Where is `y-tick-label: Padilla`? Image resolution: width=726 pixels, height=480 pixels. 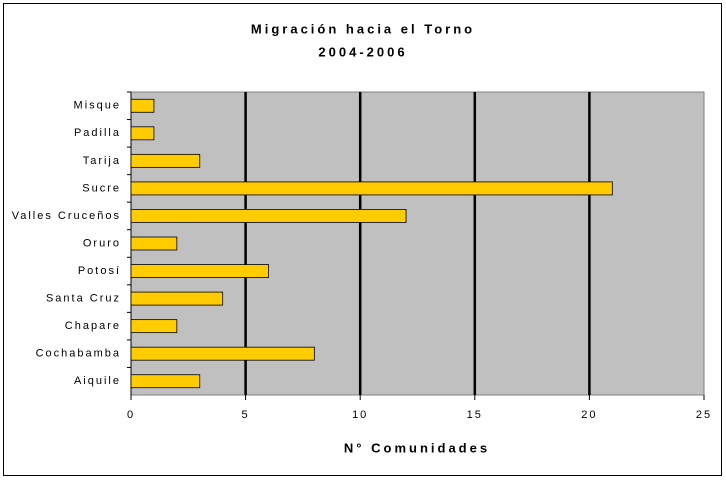
y-tick-label: Padilla is located at coordinates (97, 133).